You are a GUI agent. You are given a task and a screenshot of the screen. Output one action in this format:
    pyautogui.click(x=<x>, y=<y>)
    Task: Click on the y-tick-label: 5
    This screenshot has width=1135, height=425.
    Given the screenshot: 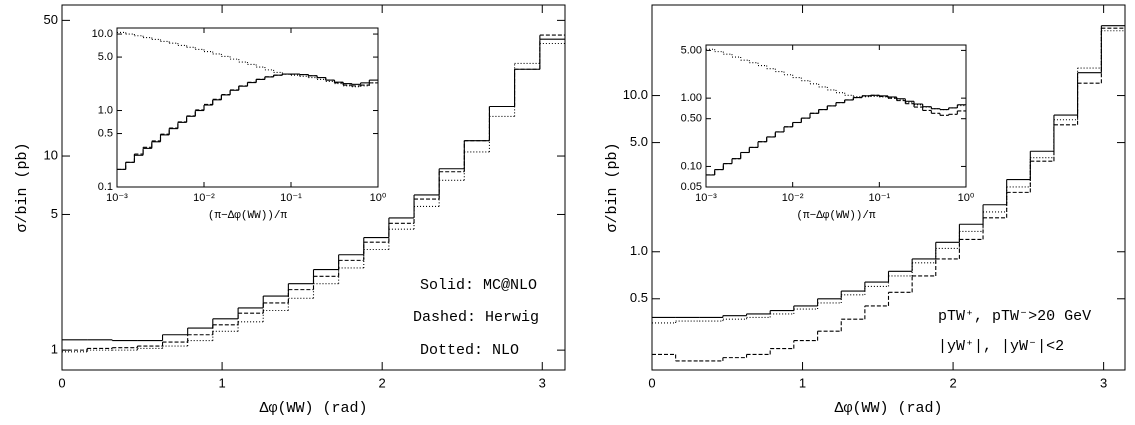 What is the action you would take?
    pyautogui.click(x=54, y=213)
    